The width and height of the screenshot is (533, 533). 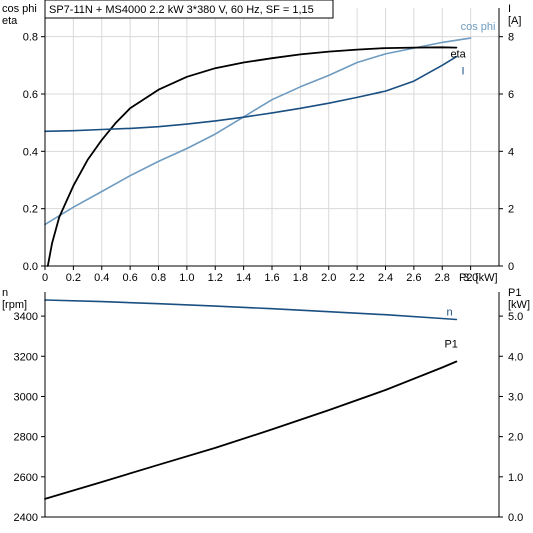 I want to click on x-tick-label-1-6: 1.6, so click(x=271, y=278).